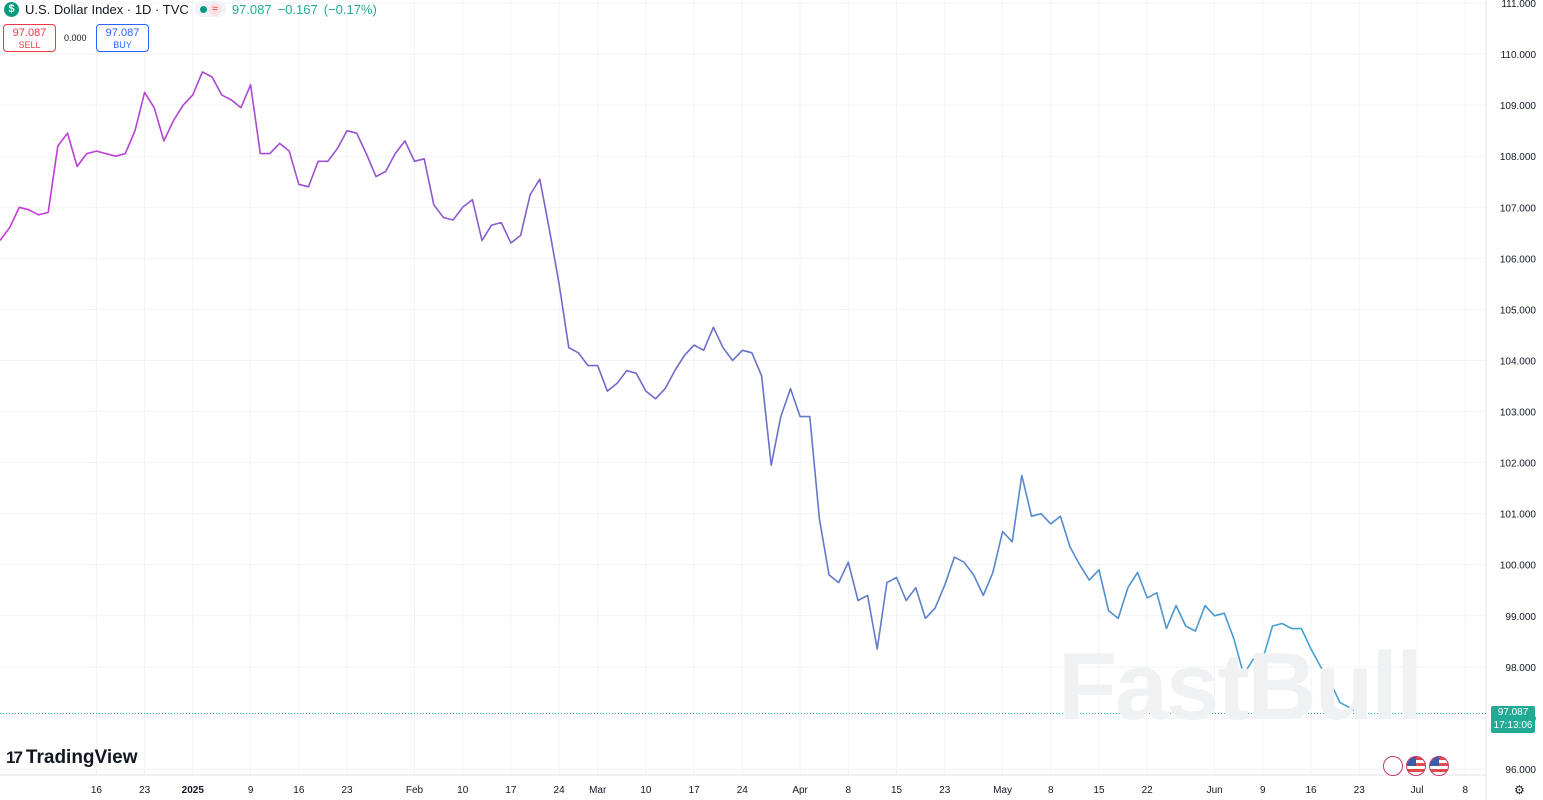  What do you see at coordinates (29, 45) in the screenshot?
I see `sell-label: SELL` at bounding box center [29, 45].